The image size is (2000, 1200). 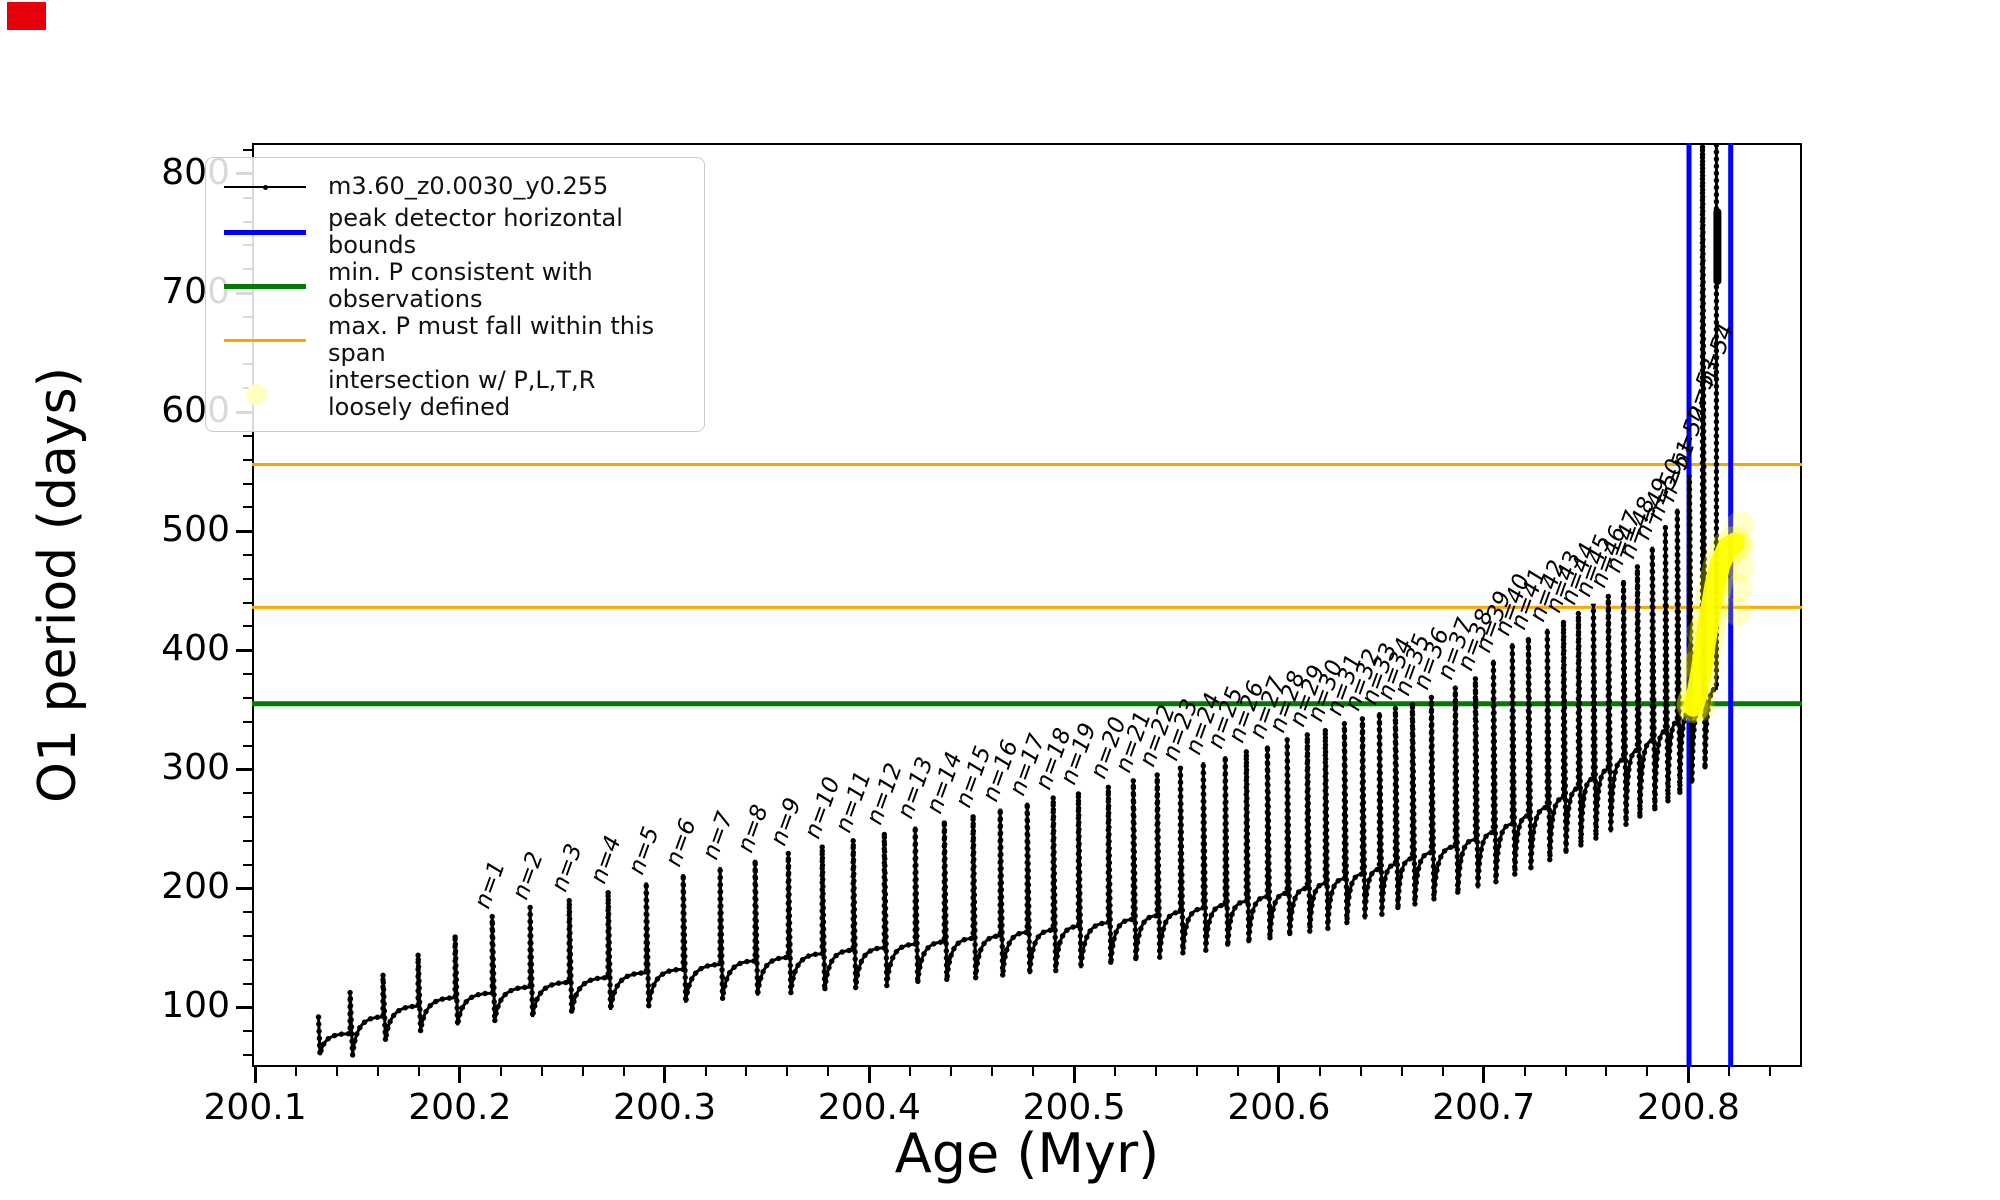 What do you see at coordinates (256, 394) in the screenshot?
I see `intersection-marker-icon` at bounding box center [256, 394].